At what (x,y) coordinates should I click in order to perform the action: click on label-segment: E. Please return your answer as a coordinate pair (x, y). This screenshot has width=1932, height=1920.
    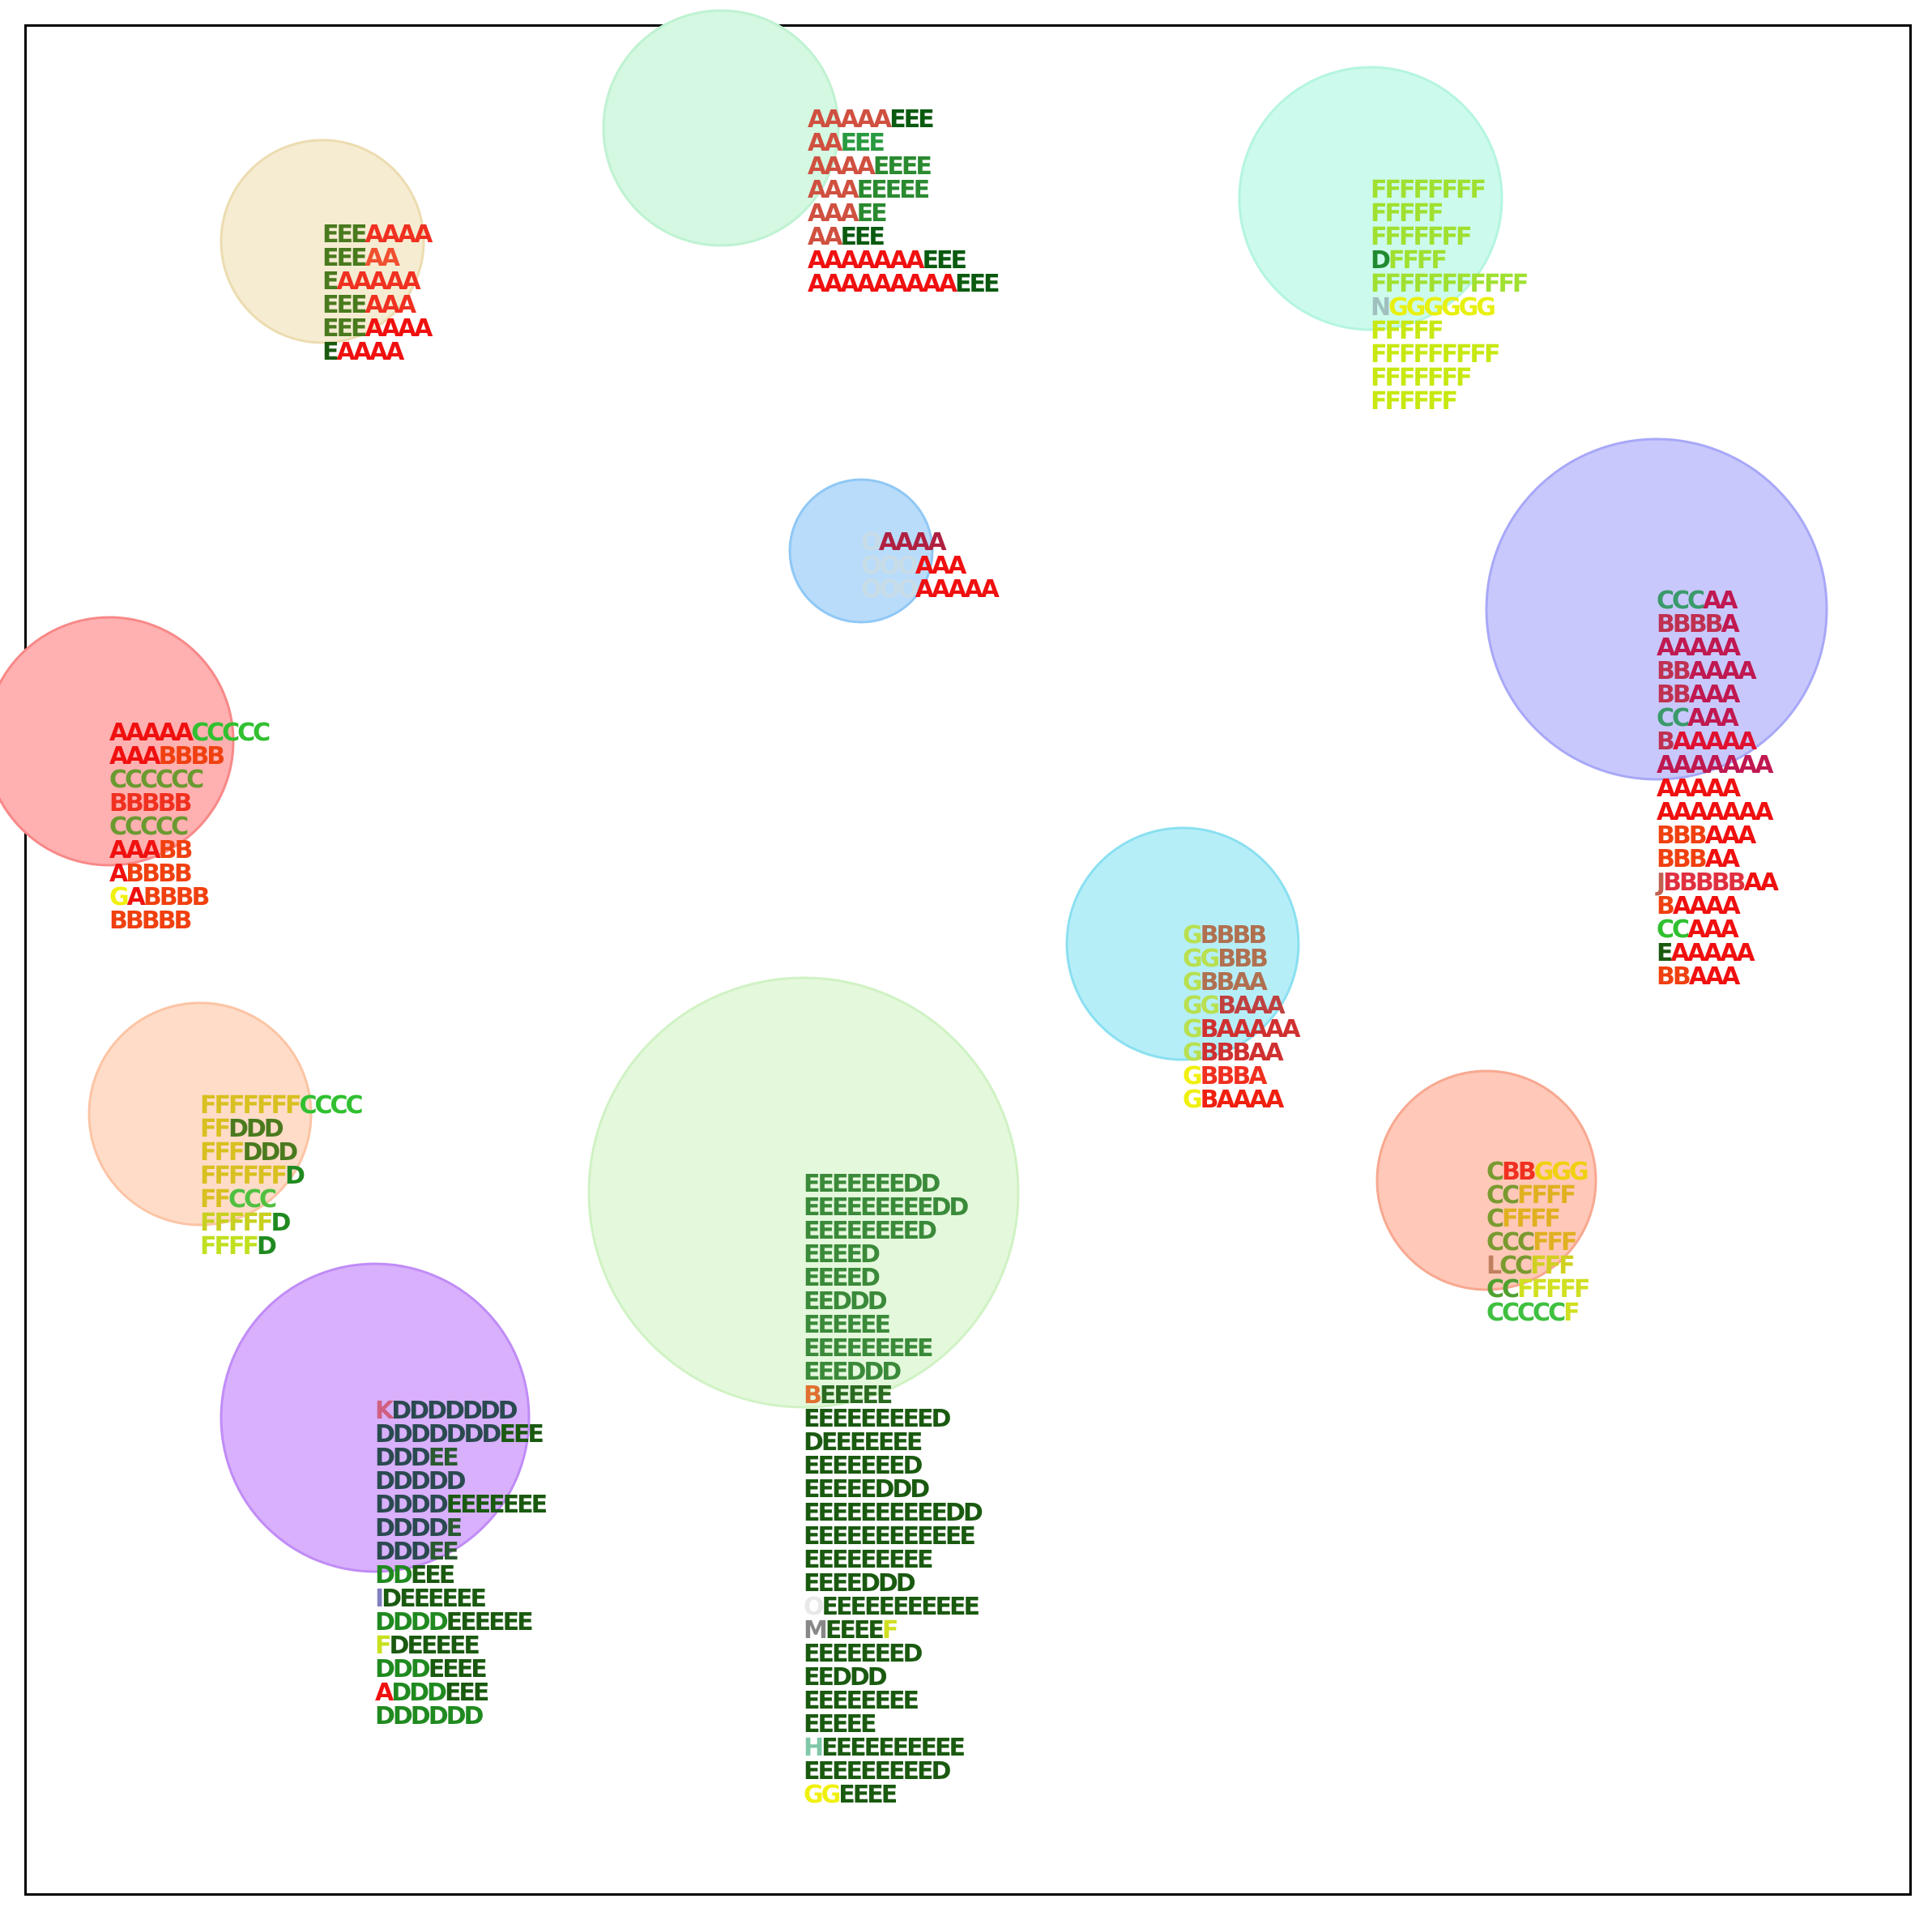
    Looking at the image, I should click on (331, 352).